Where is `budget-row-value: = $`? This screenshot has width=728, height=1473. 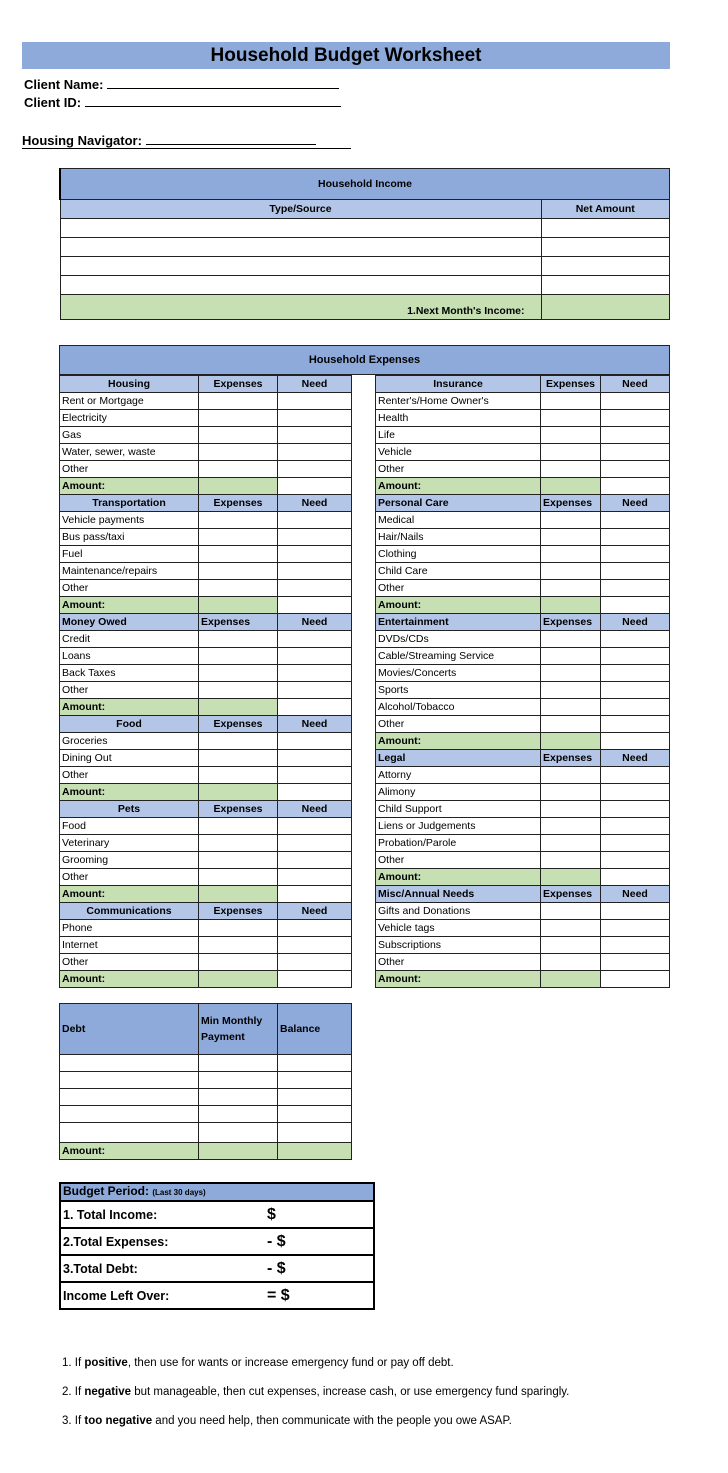
budget-row-value: = $ is located at coordinates (320, 1295).